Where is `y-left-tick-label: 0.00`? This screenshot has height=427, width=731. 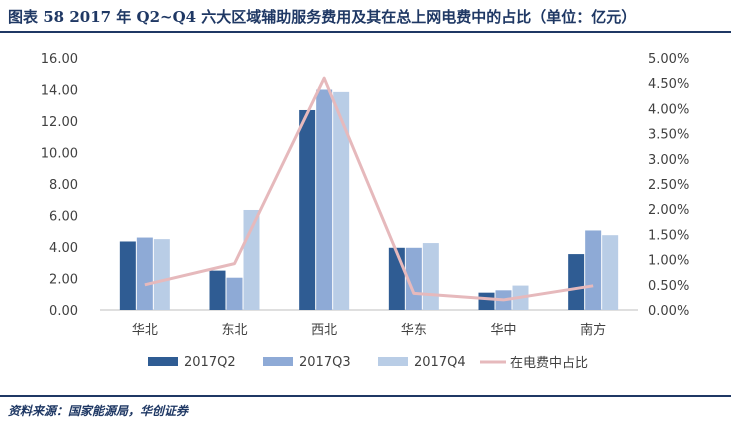 y-left-tick-label: 0.00 is located at coordinates (63, 311).